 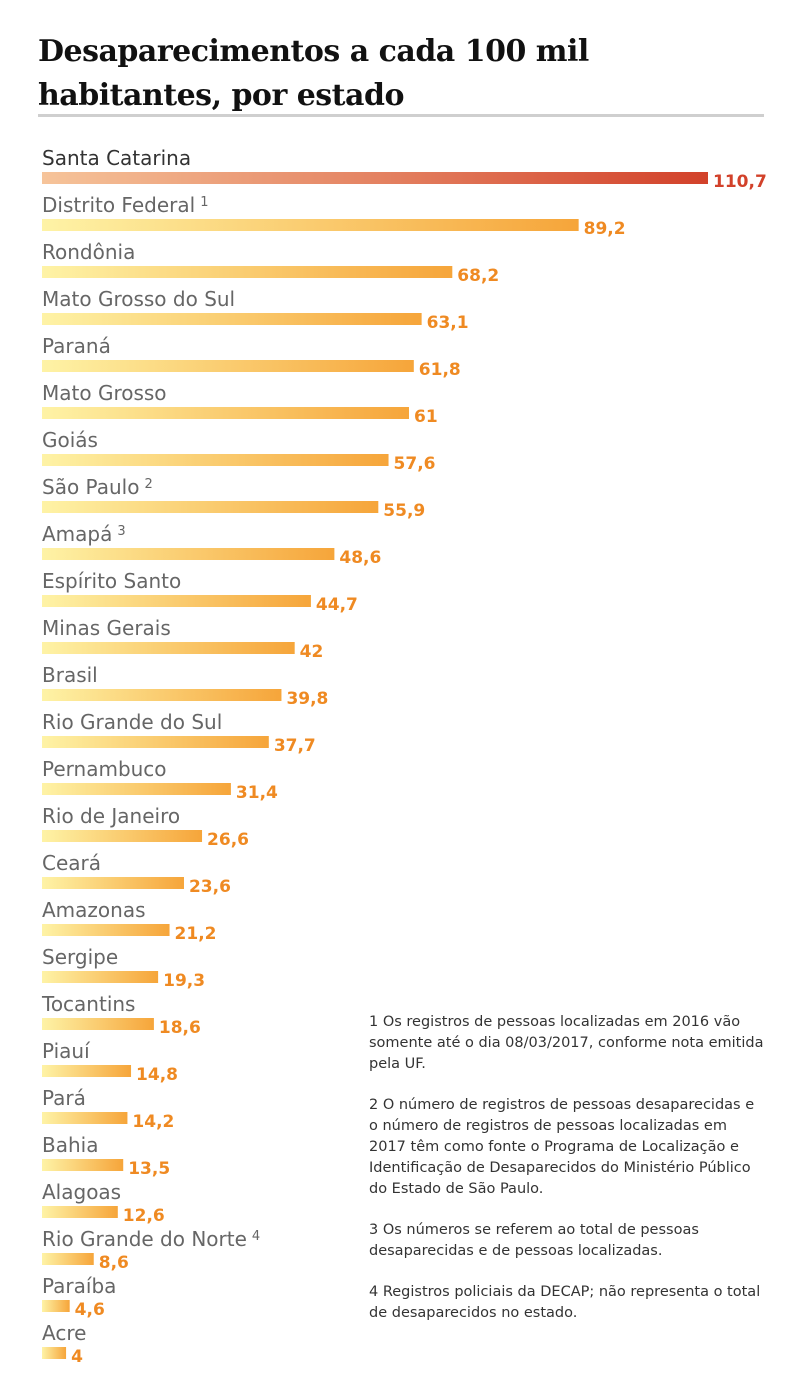 I want to click on bar-row: Pernambuco 31,4, so click(x=160, y=780).